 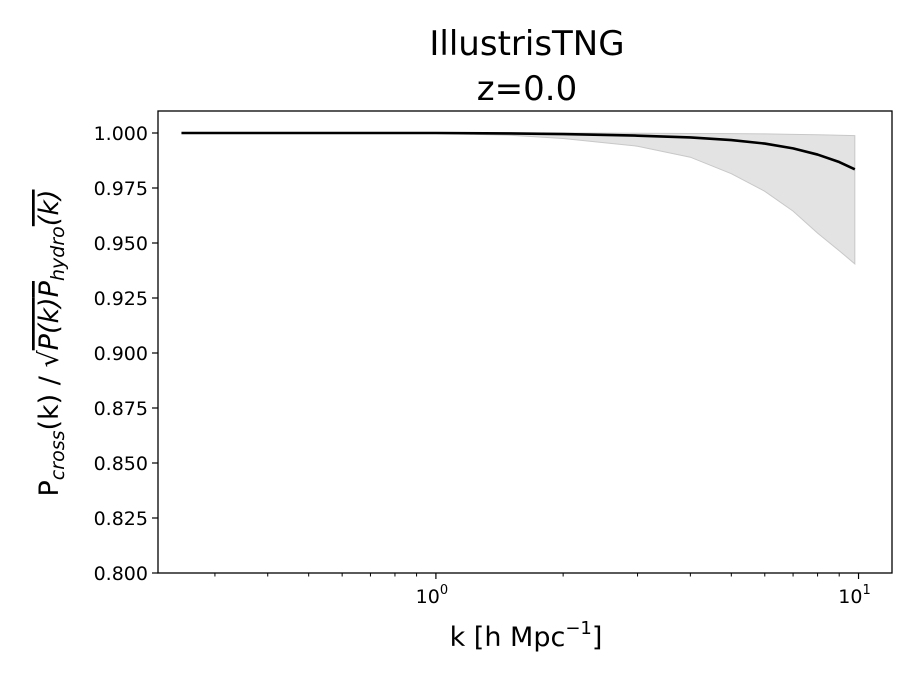 What do you see at coordinates (432, 595) in the screenshot?
I see `x-tick-label: 10⁰` at bounding box center [432, 595].